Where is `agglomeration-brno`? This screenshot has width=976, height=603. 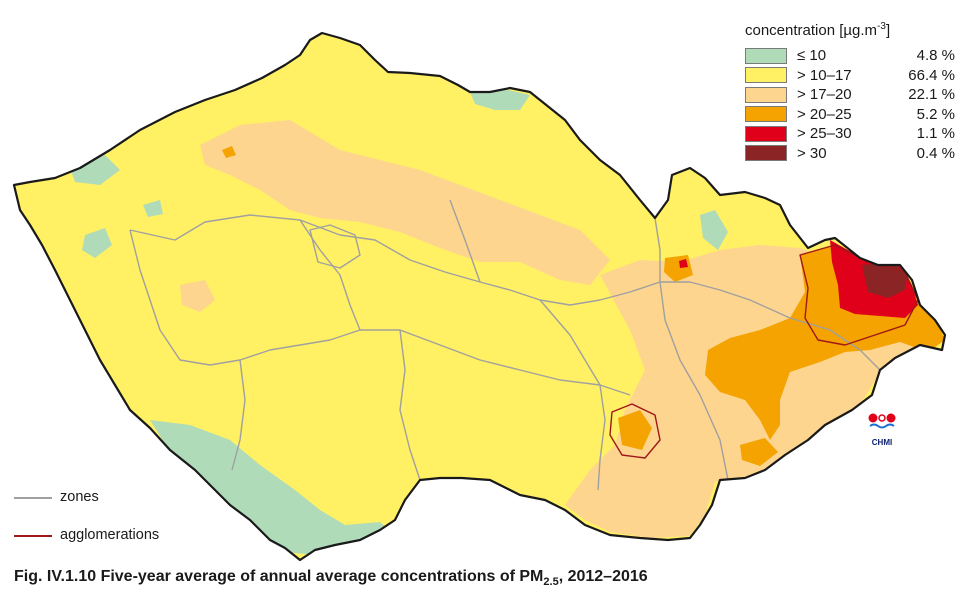 agglomeration-brno is located at coordinates (635, 431).